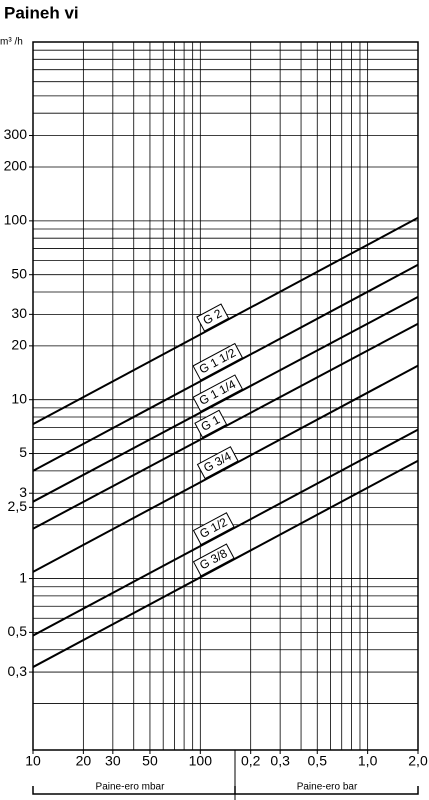 This screenshot has height=800, width=429. Describe the element at coordinates (318, 761) in the screenshot. I see `x-tick-label: 0,5` at that location.